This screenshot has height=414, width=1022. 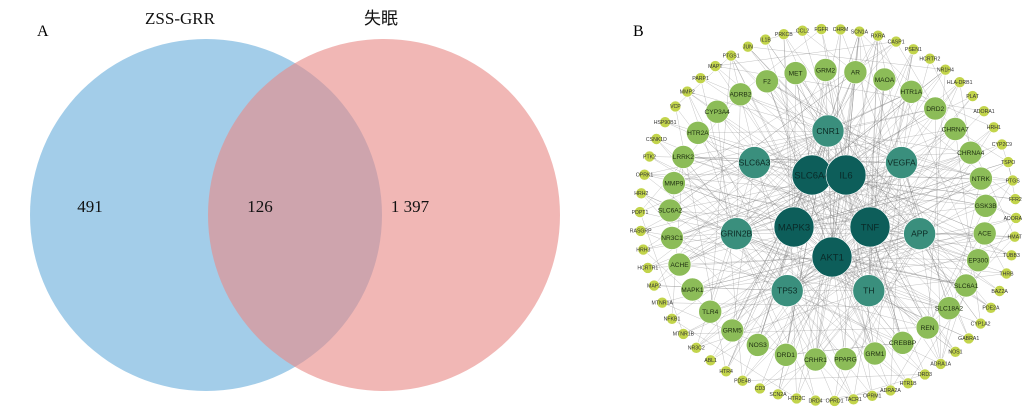 I want to click on node-label: CHRM, so click(x=841, y=30).